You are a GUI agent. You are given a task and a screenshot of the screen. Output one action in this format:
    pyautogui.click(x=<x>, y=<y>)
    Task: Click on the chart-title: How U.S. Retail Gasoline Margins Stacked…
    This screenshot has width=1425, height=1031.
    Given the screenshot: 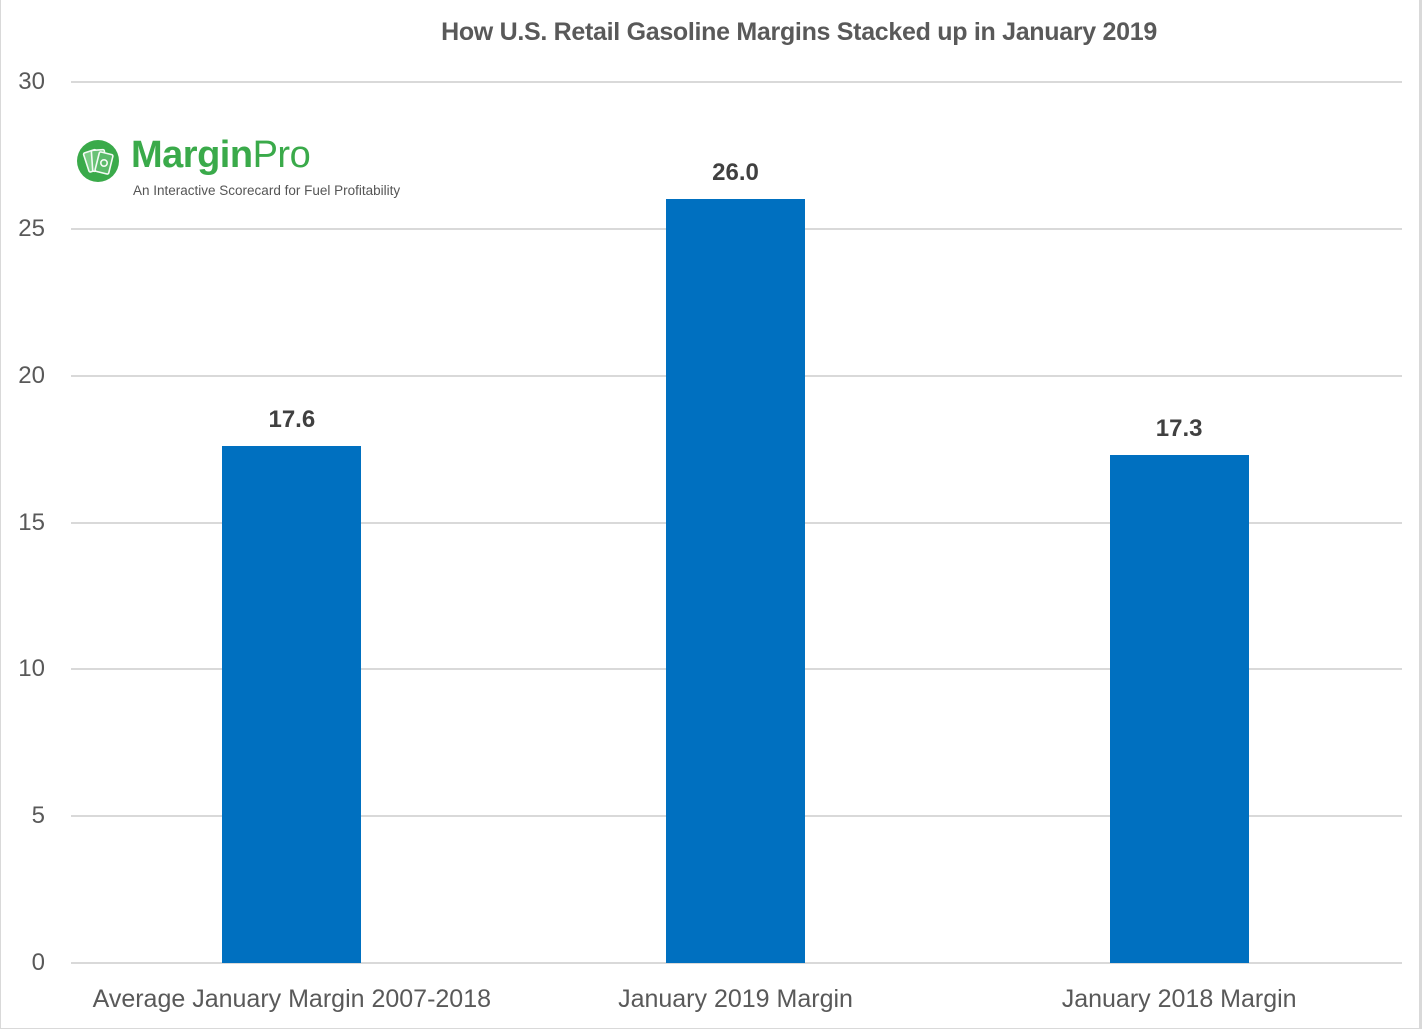 What is the action you would take?
    pyautogui.click(x=799, y=32)
    